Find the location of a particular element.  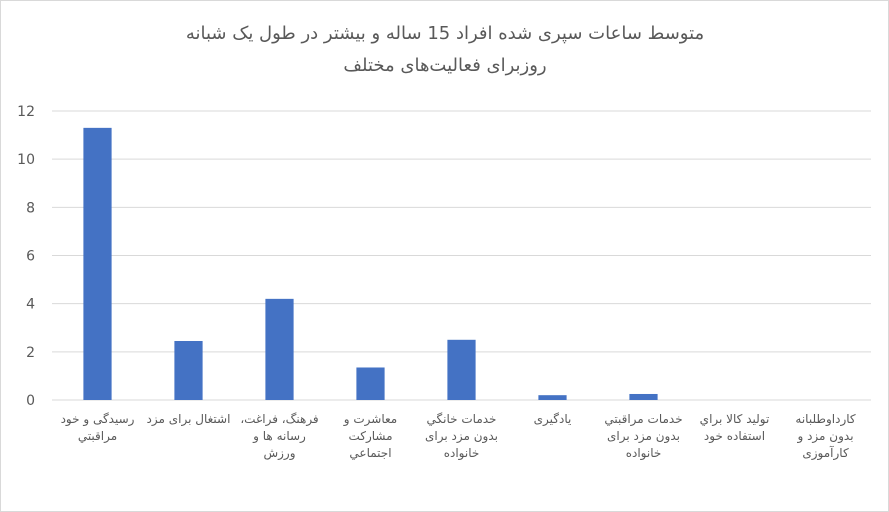

x-tick-label: اشتغال برای مزد is located at coordinates (188, 419).